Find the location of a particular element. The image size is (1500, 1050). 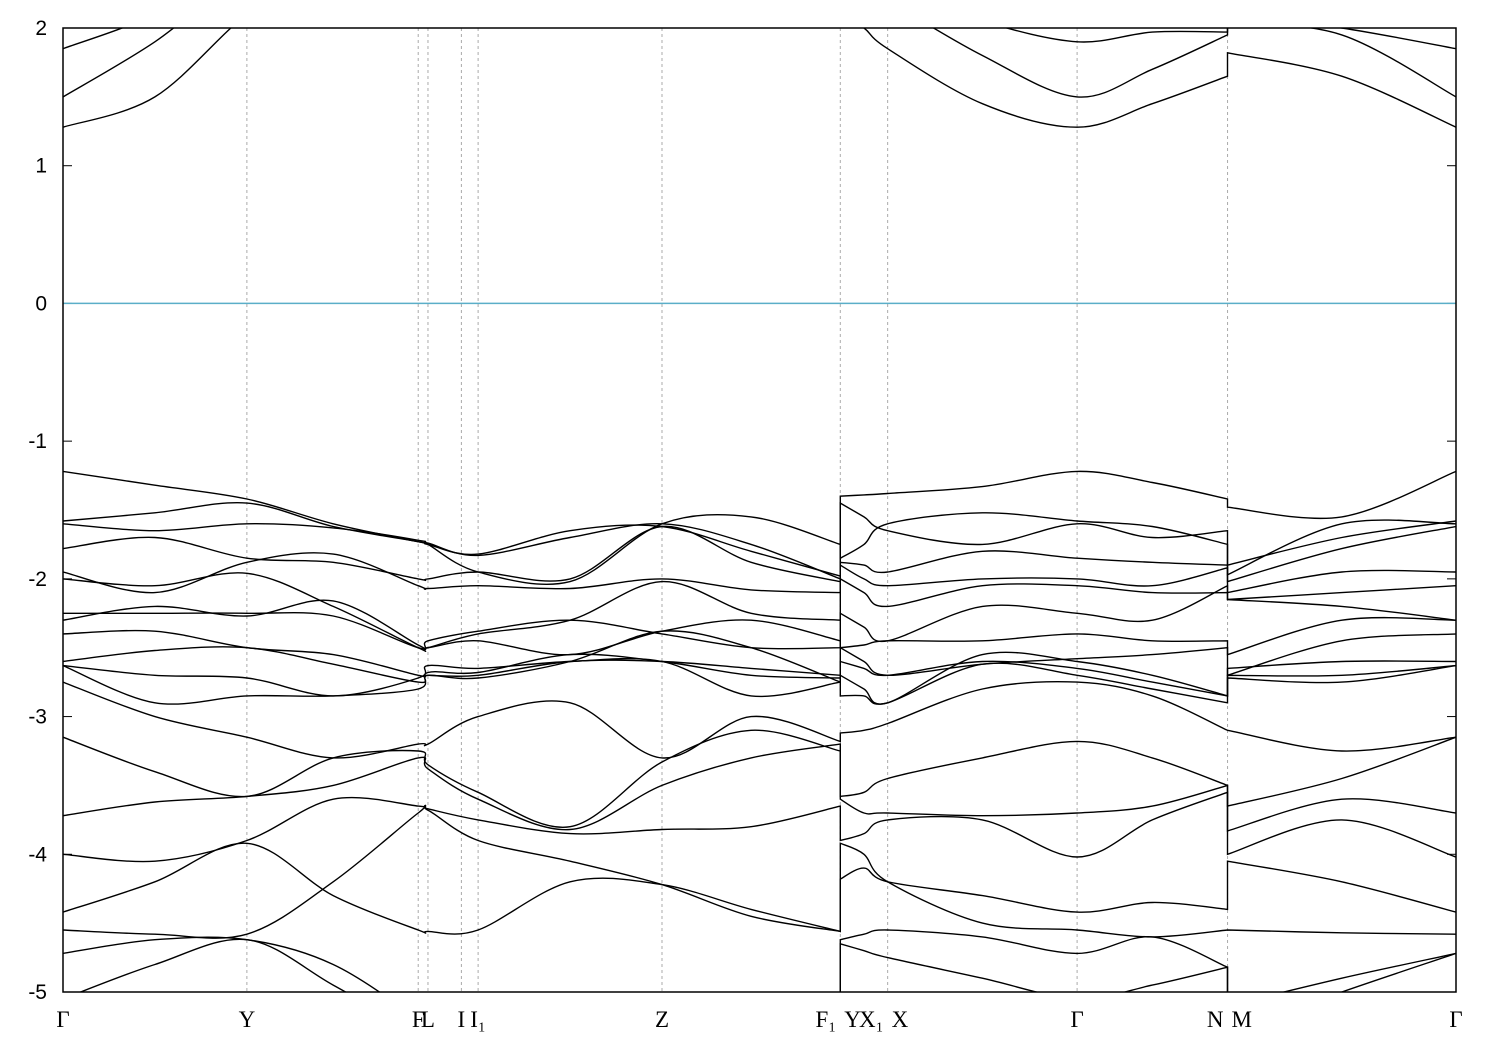

x-tick-label: M is located at coordinates (1242, 1019).